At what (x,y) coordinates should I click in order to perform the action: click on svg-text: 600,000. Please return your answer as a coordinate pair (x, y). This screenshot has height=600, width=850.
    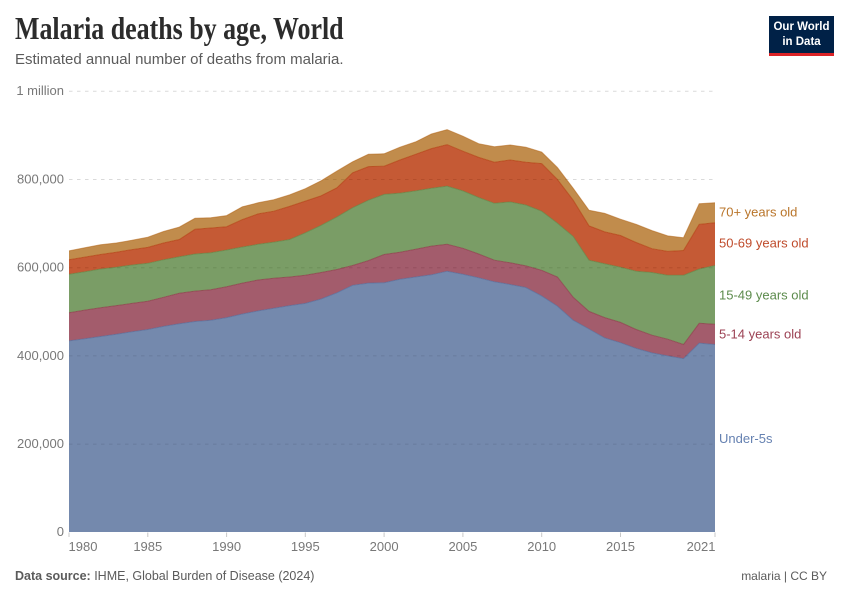
    Looking at the image, I should click on (40, 267).